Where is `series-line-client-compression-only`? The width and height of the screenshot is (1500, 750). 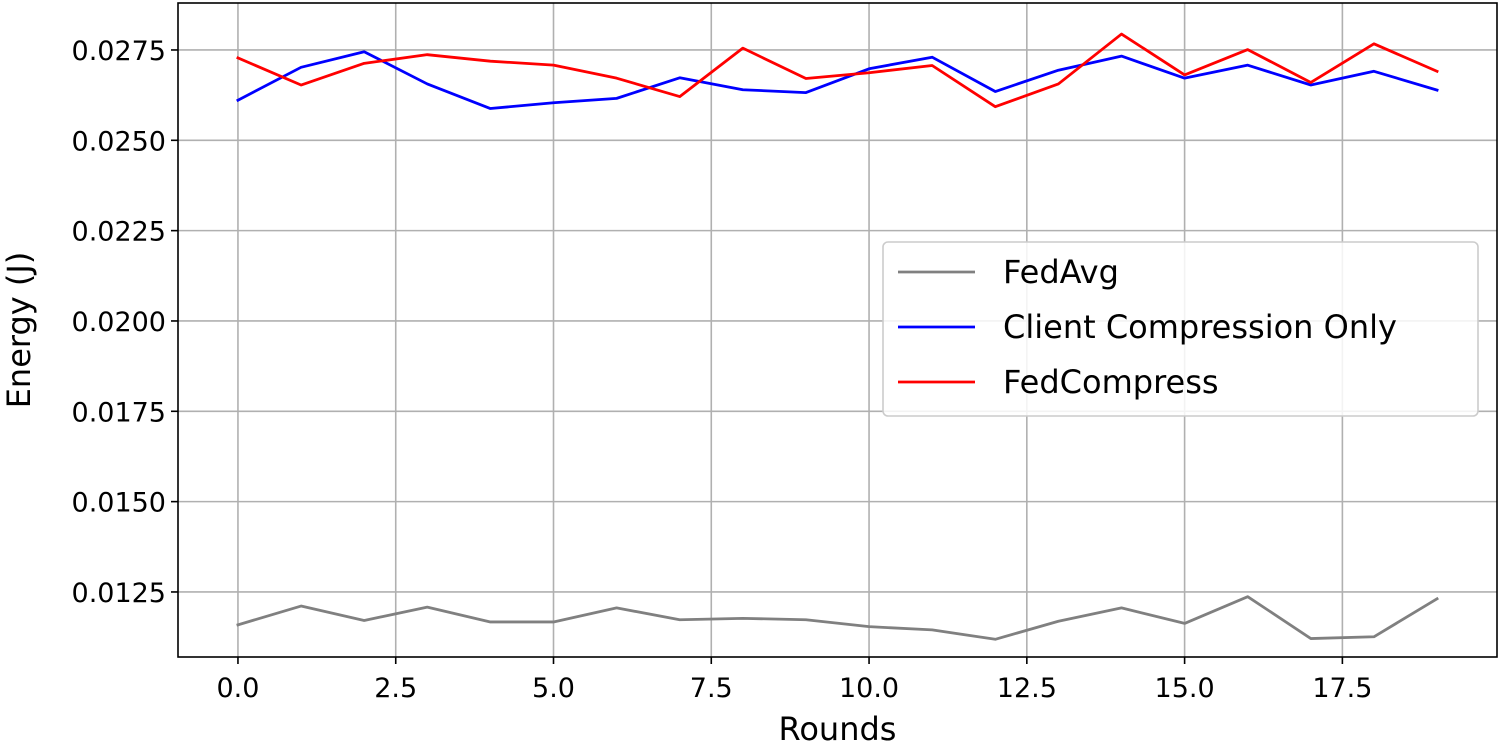 series-line-client-compression-only is located at coordinates (837, 80).